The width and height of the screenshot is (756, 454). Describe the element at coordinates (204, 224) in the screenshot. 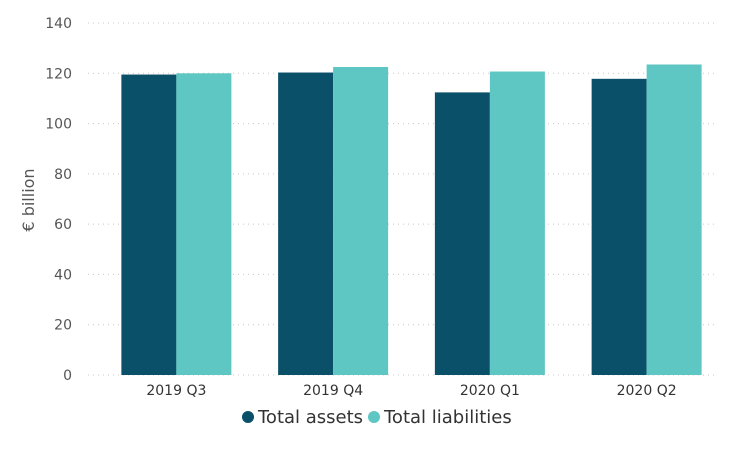

I see `bar-total-liabilities-2019-q3` at that location.